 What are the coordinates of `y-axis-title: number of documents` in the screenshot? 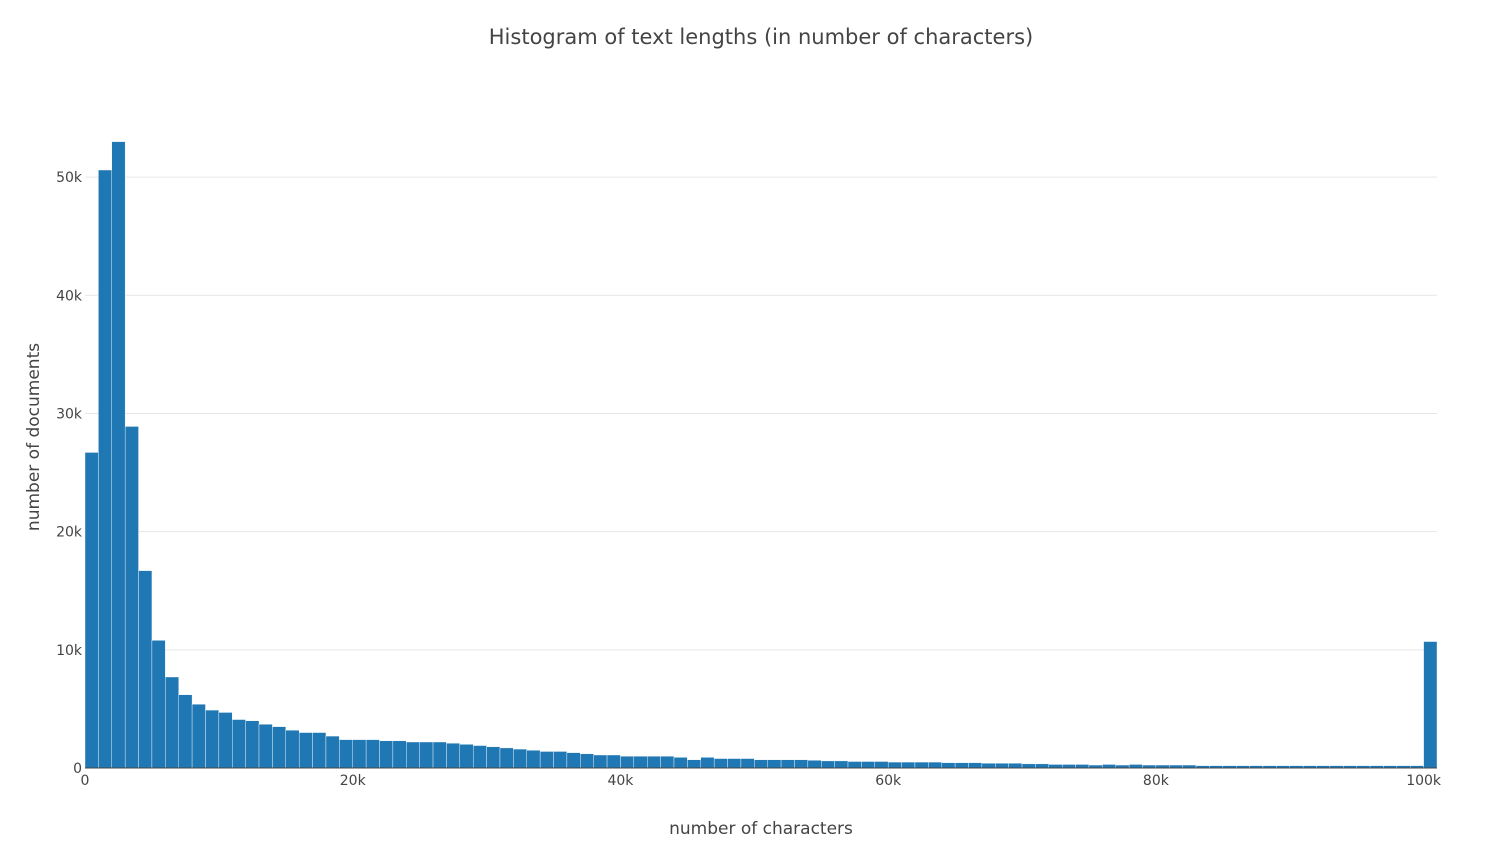 It's located at (34, 437).